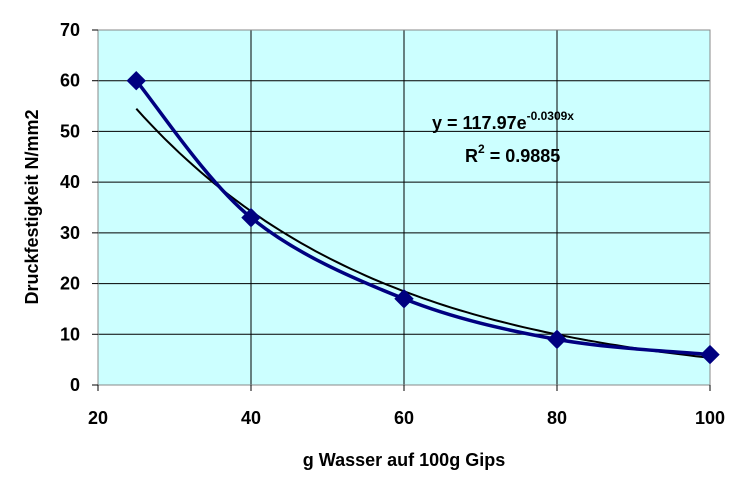  I want to click on y-axis-title: Druckfestigkeit N/mm2, so click(32, 206).